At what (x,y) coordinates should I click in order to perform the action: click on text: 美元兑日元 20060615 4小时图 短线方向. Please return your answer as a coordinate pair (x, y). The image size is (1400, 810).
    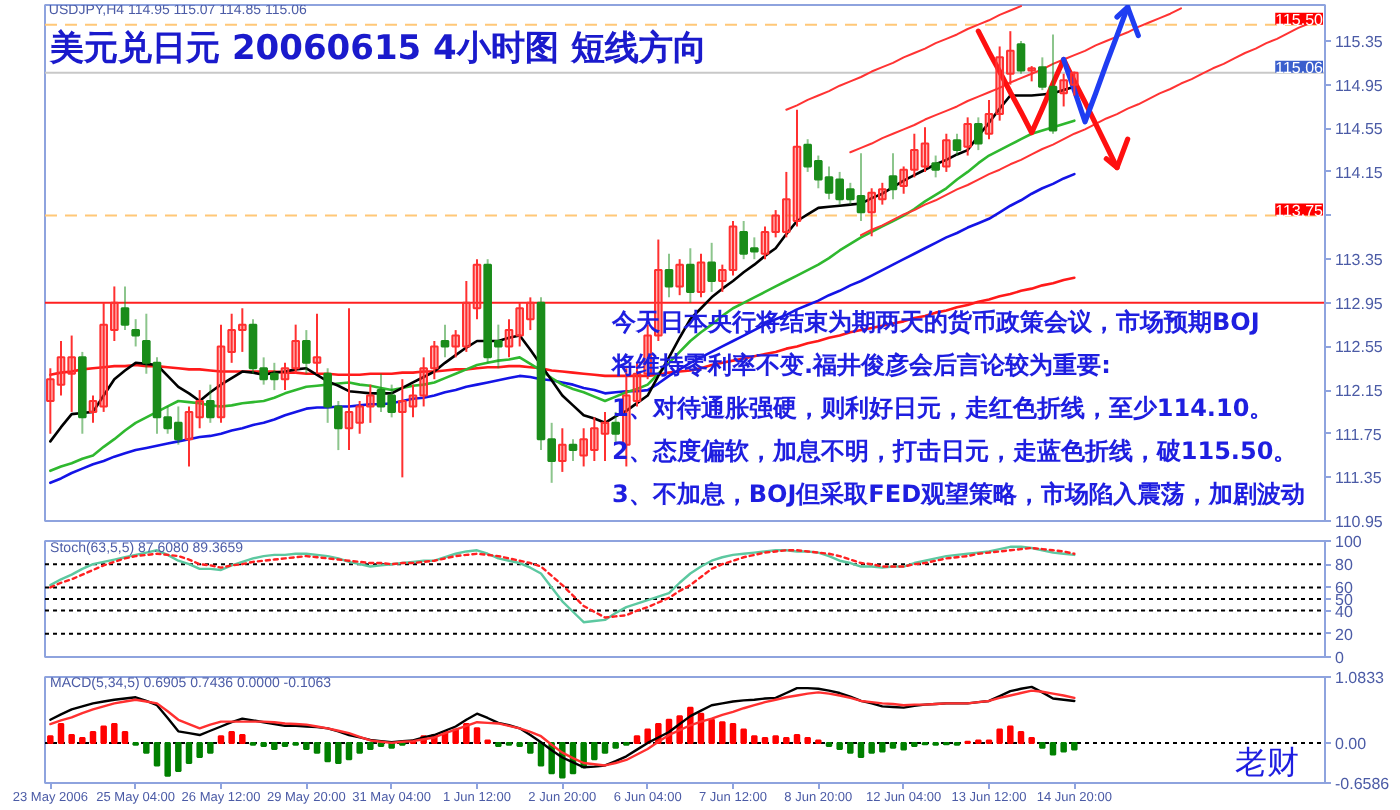
    Looking at the image, I should click on (377, 48).